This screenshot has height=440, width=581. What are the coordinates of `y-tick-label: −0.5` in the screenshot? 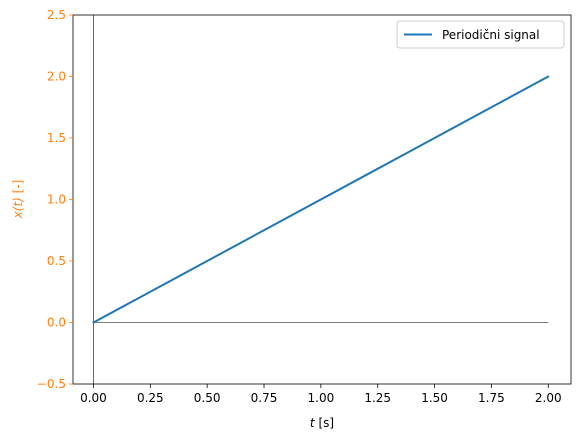 It's located at (51, 384).